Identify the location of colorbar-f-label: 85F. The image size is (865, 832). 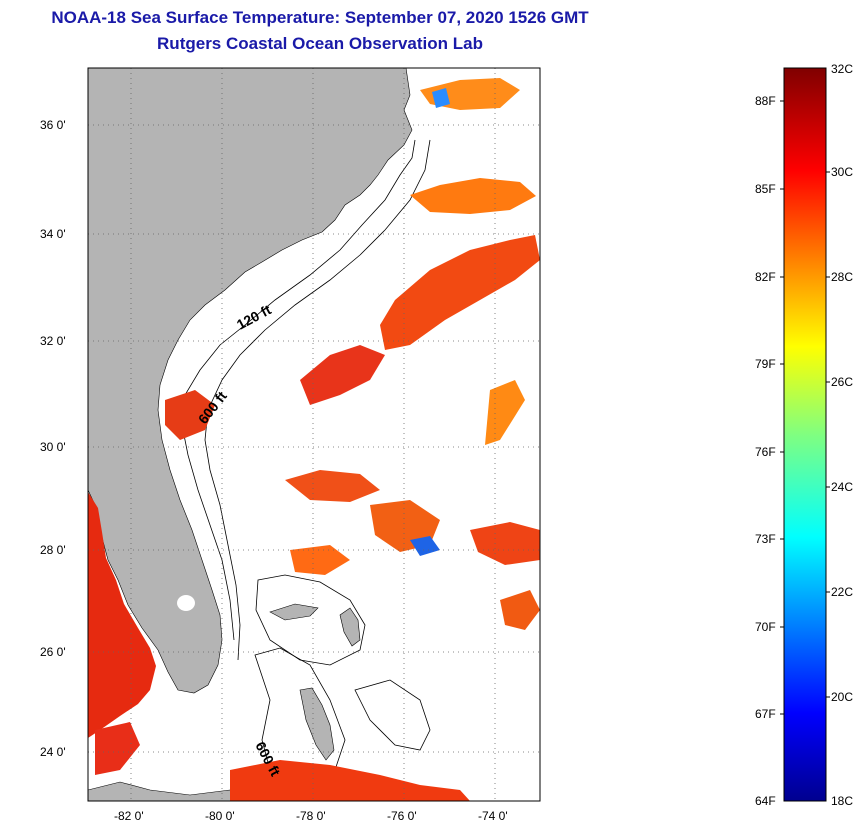
(765, 189).